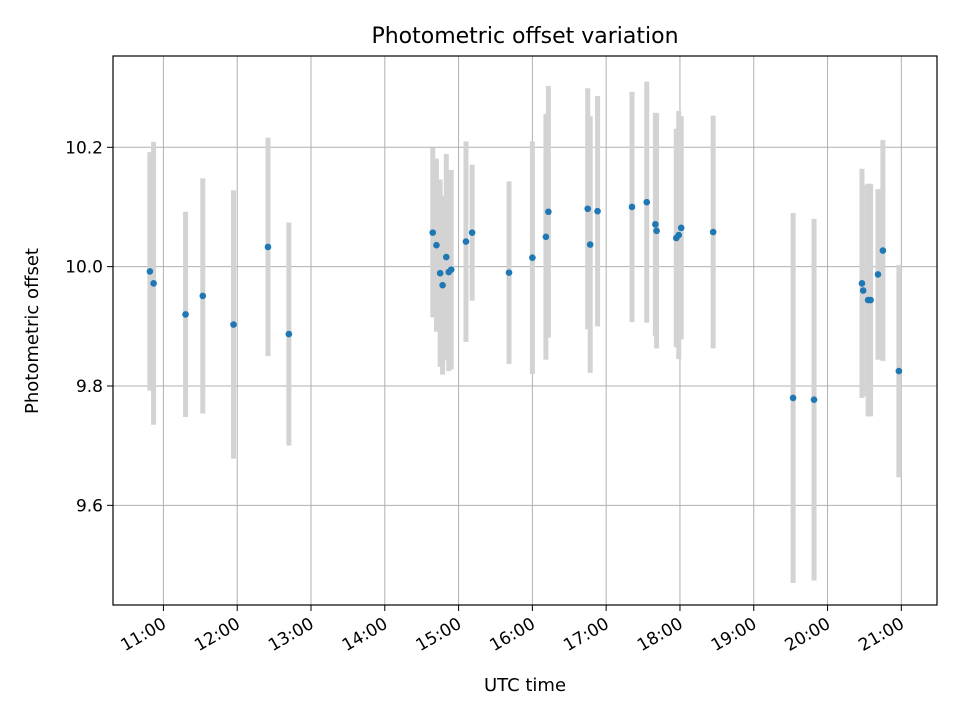 The image size is (960, 720). I want to click on x-tick-label: 21:00, so click(881, 635).